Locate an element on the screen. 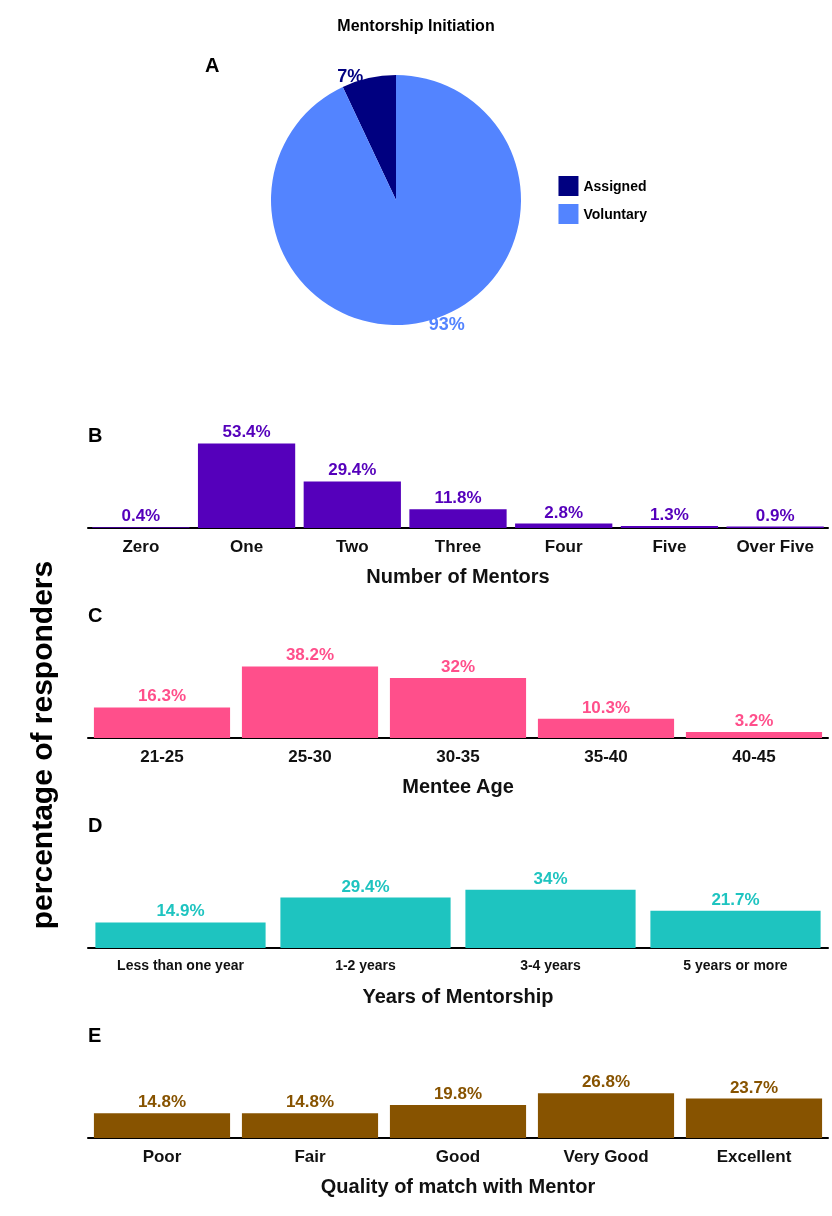 Image resolution: width=832 pixels, height=1216 pixels. data-label: 10.3% is located at coordinates (606, 707).